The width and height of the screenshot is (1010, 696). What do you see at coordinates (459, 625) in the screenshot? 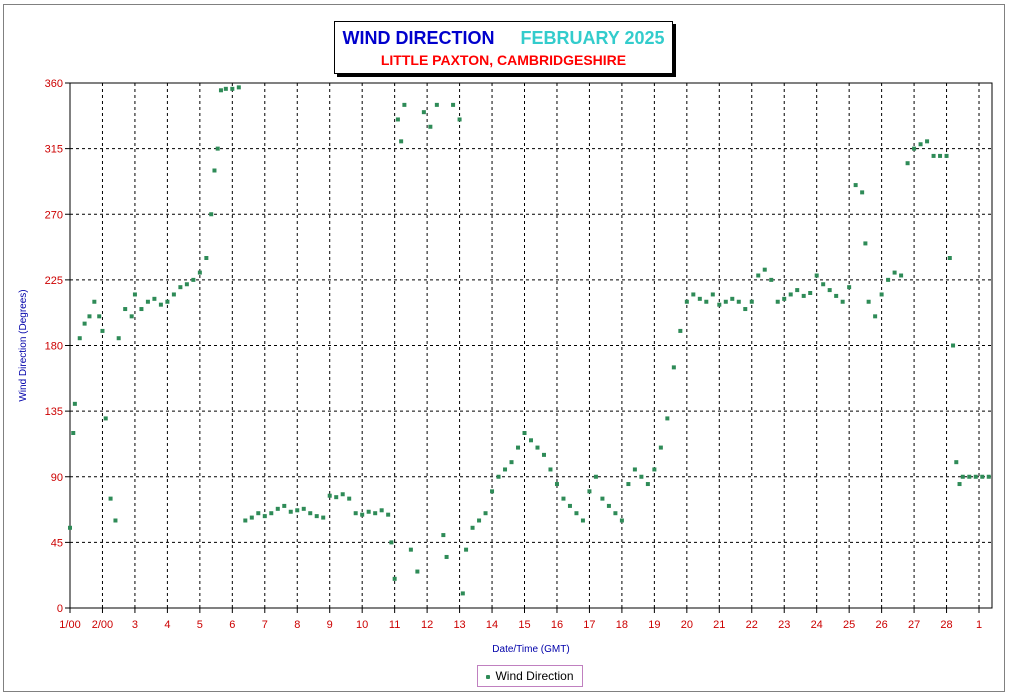
I see `x-tick-label: 13` at bounding box center [459, 625].